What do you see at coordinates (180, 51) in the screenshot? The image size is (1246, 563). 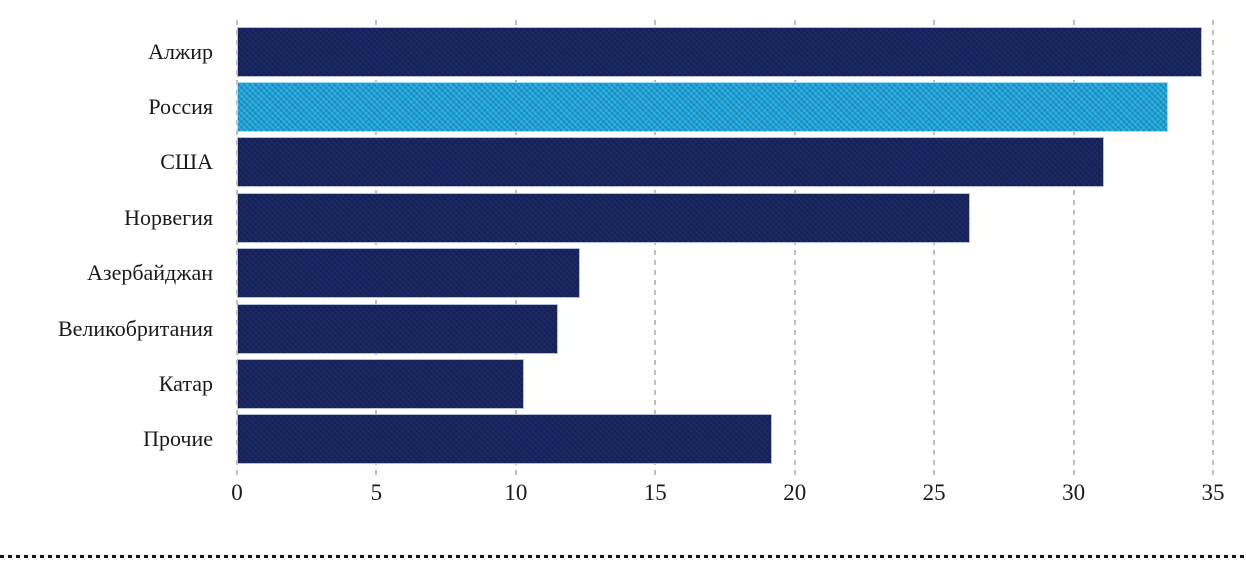 I see `category-label: Алжир` at bounding box center [180, 51].